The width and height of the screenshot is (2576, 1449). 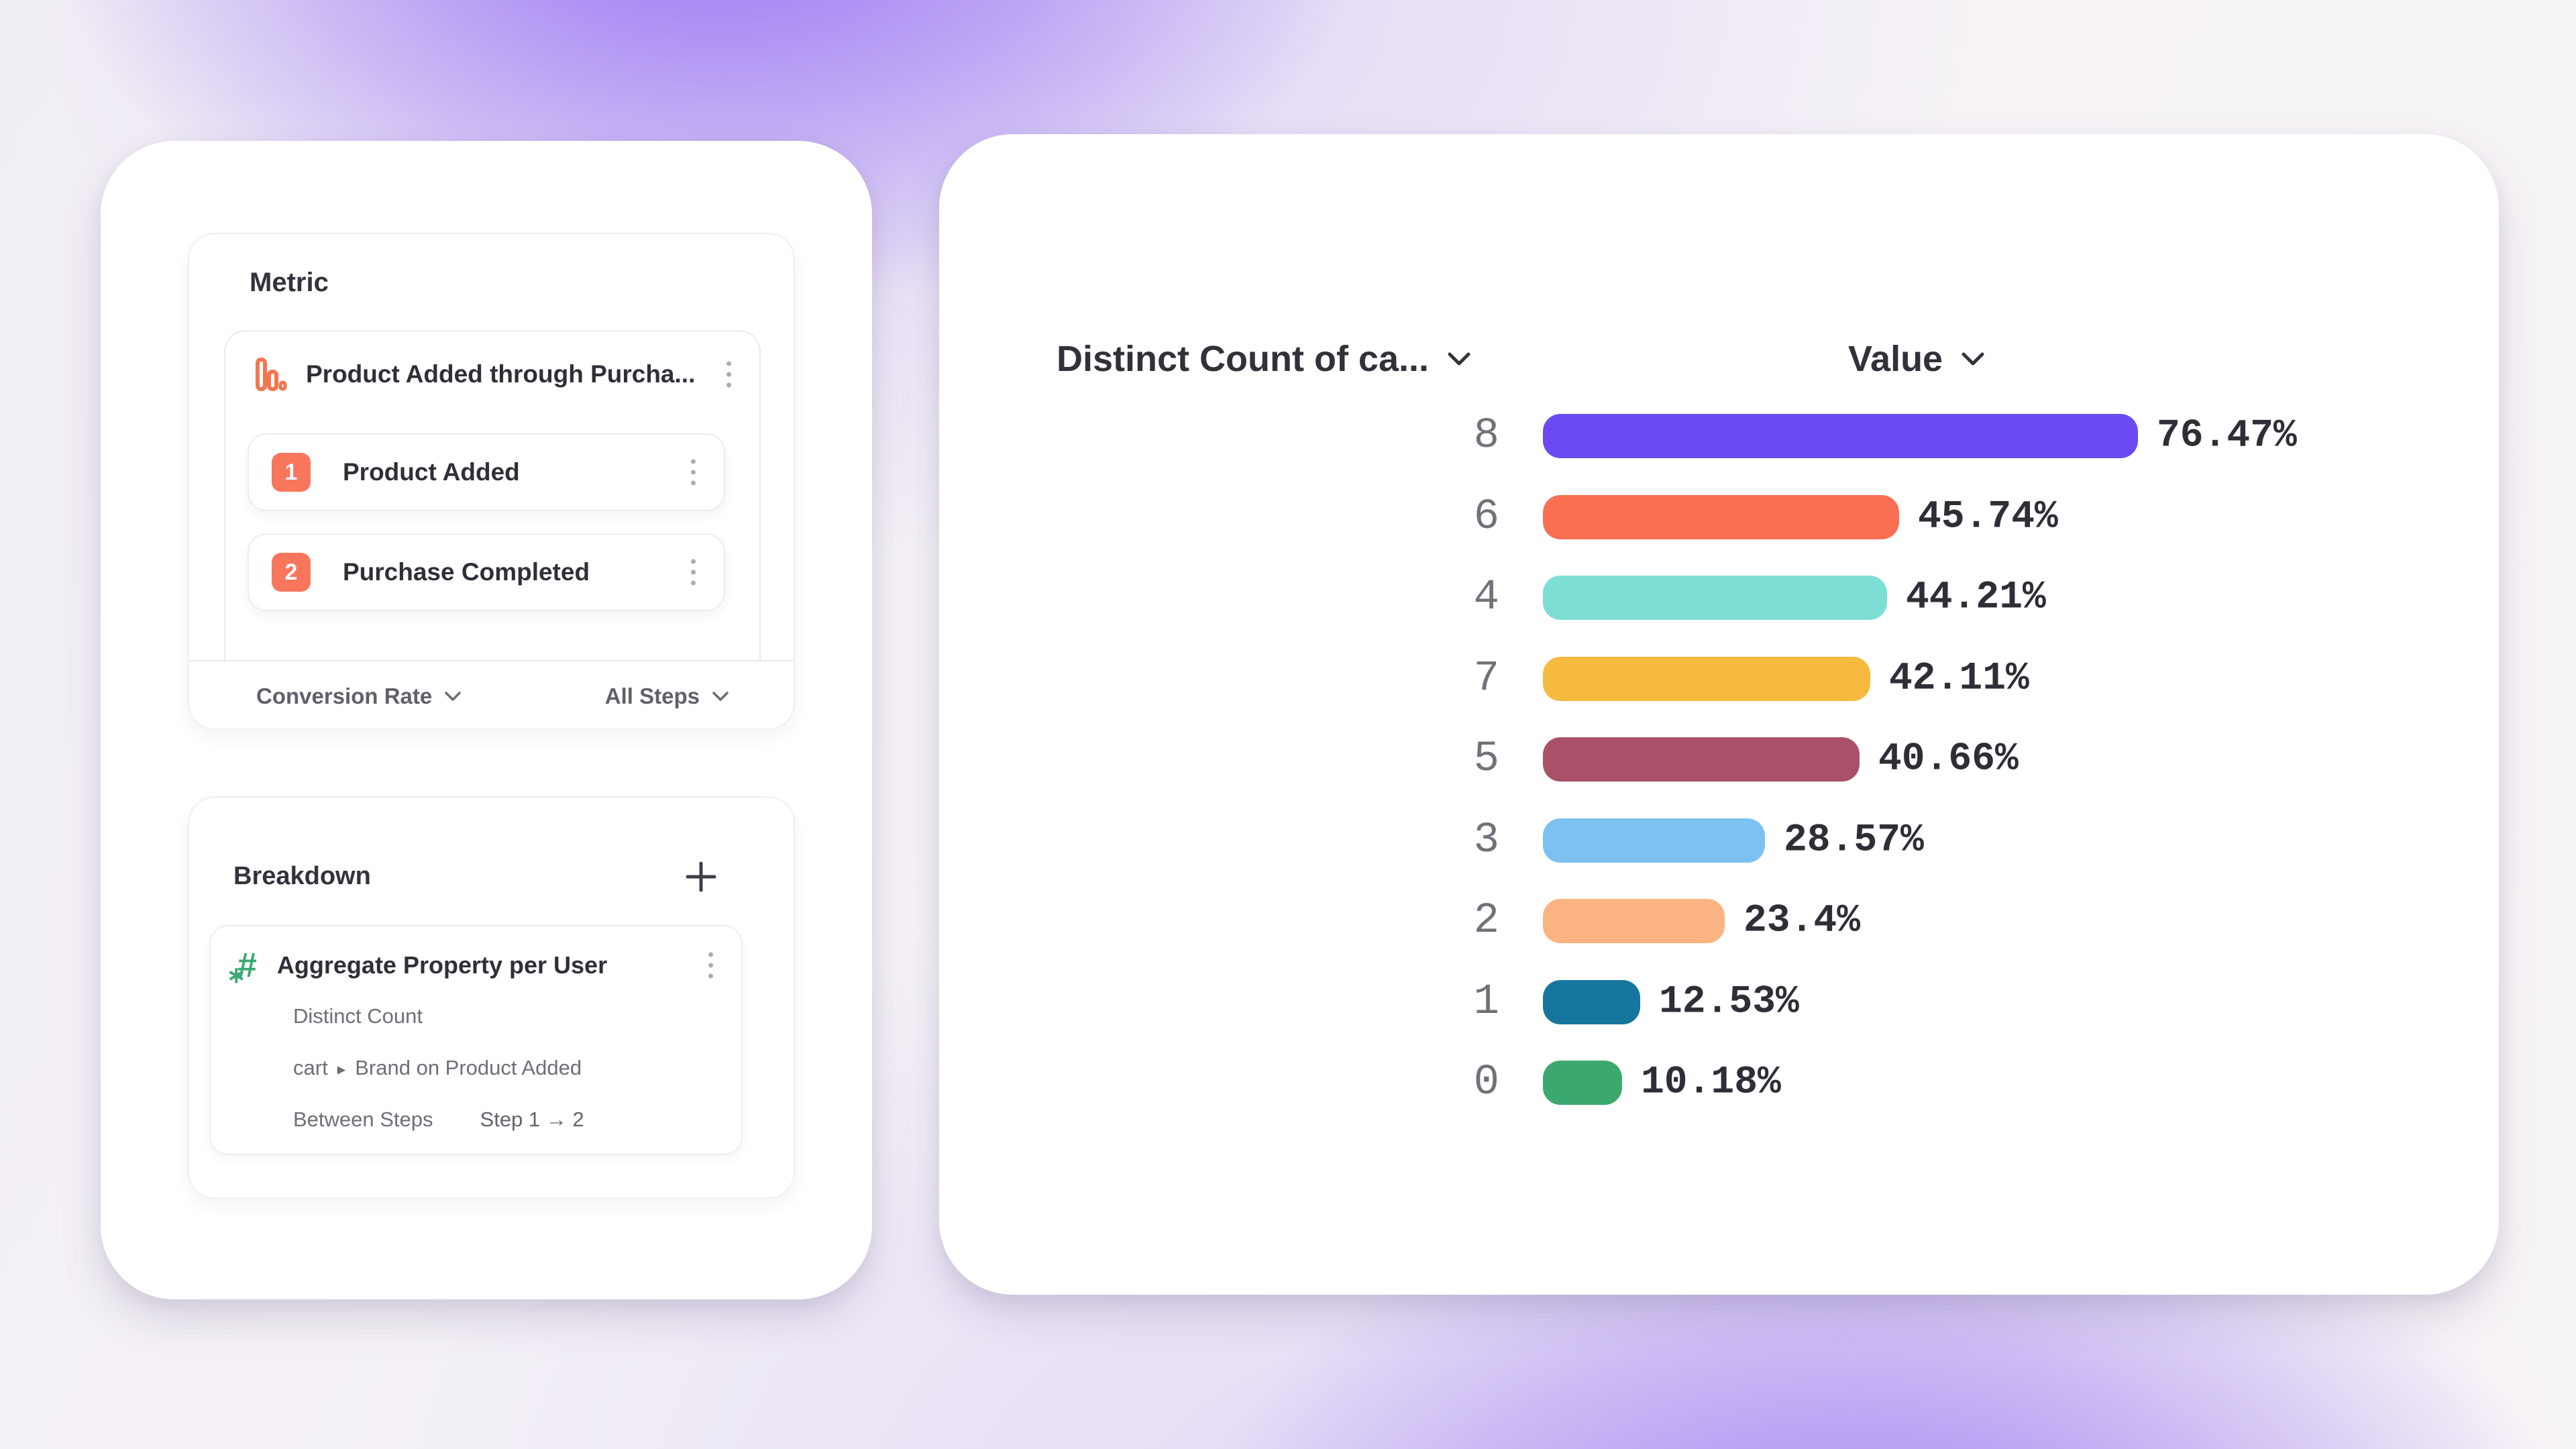 What do you see at coordinates (532, 1119) in the screenshot?
I see `between-steps-value: Step 1 → 2` at bounding box center [532, 1119].